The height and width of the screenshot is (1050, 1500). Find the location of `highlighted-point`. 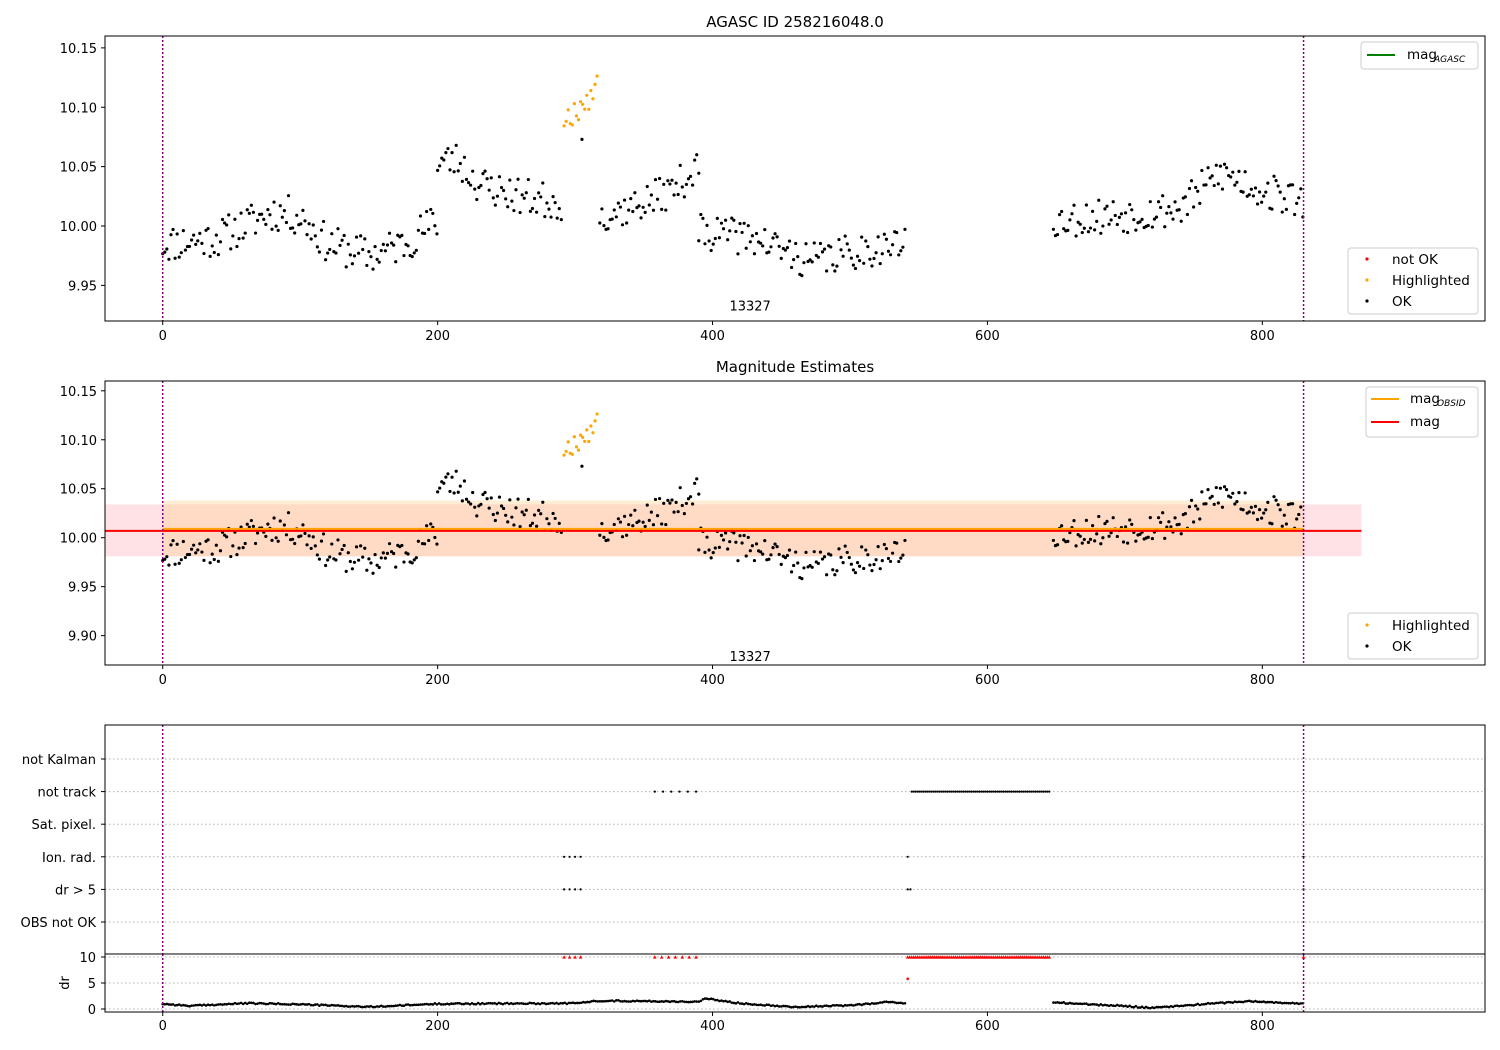

highlighted-point is located at coordinates (580, 102).